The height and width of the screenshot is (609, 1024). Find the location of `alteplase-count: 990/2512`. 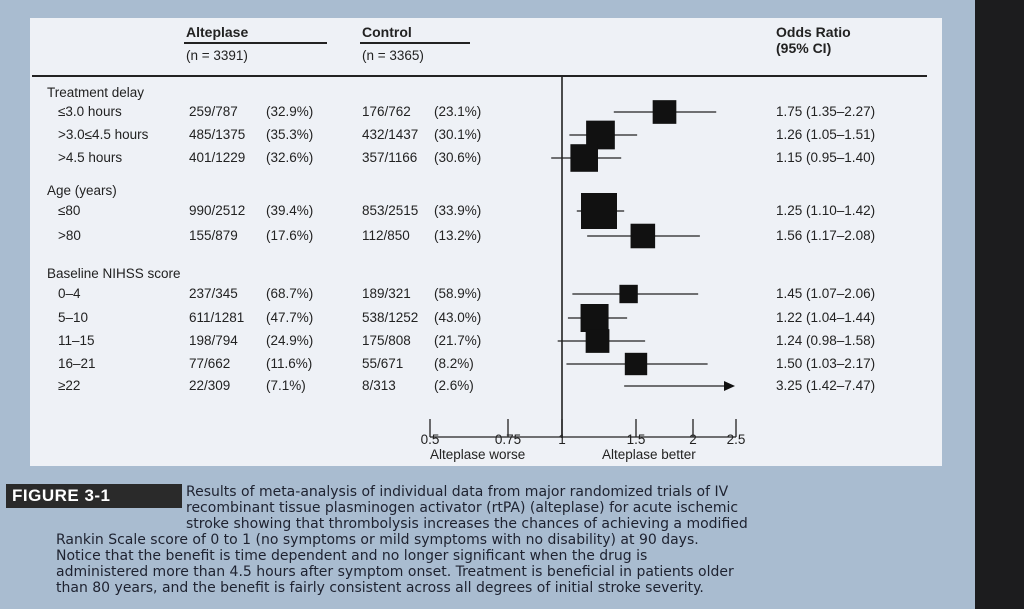

alteplase-count: 990/2512 is located at coordinates (217, 210).